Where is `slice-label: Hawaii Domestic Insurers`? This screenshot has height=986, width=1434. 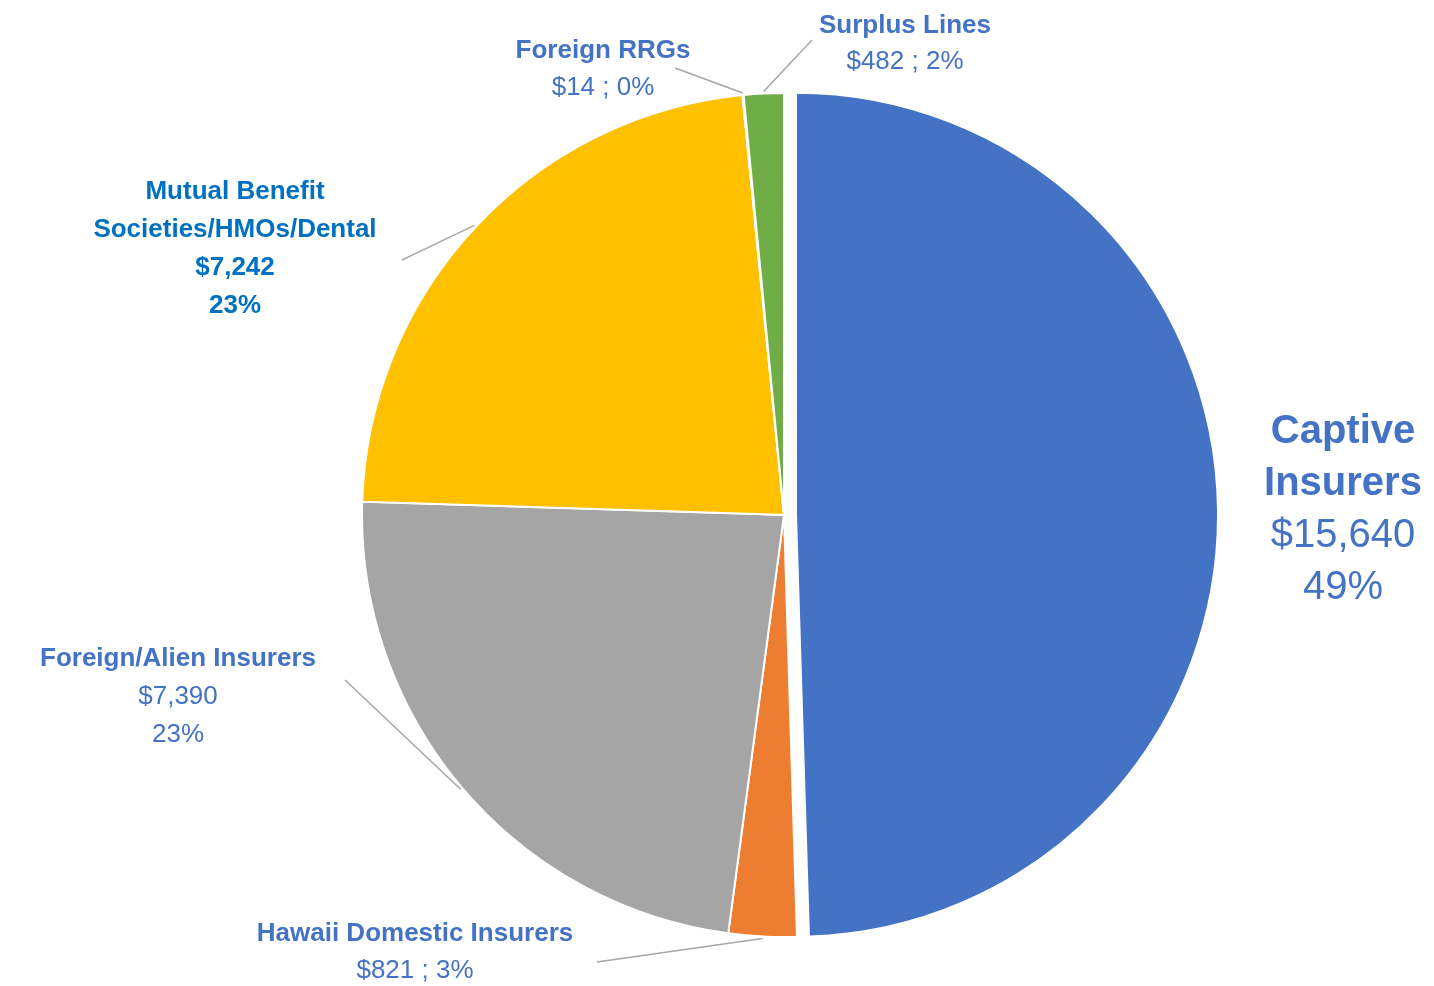
slice-label: Hawaii Domestic Insurers is located at coordinates (415, 932).